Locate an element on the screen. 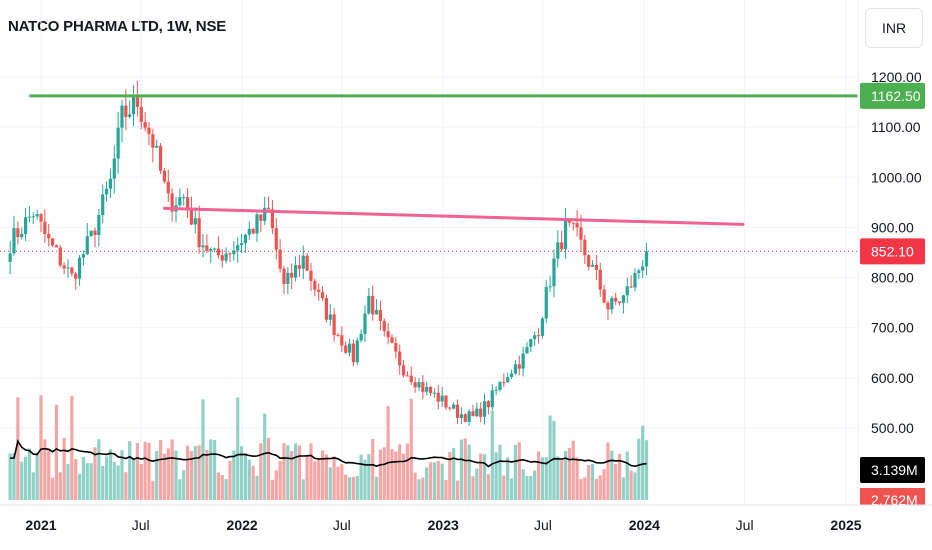 The height and width of the screenshot is (550, 932). last-price-badge-text: 852.10 is located at coordinates (892, 251).